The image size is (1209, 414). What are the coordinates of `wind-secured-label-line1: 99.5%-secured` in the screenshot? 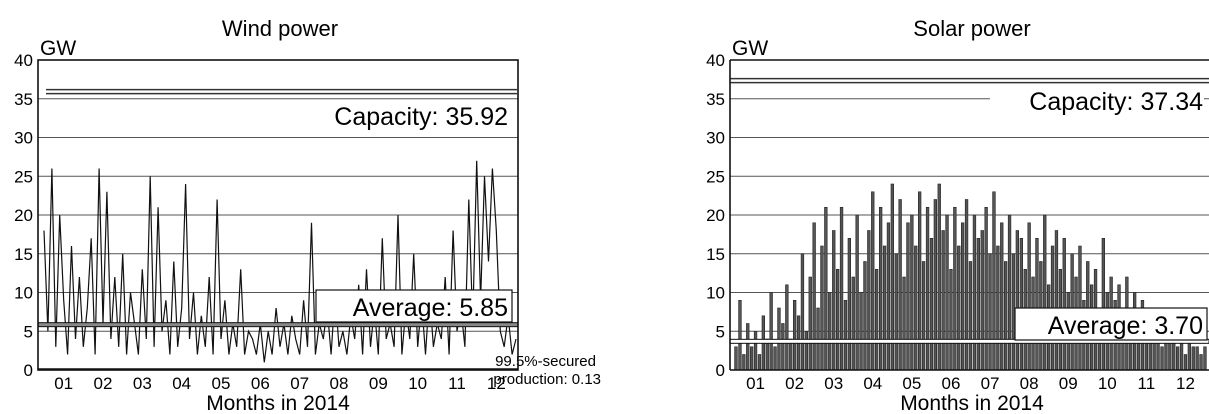 It's located at (545, 361).